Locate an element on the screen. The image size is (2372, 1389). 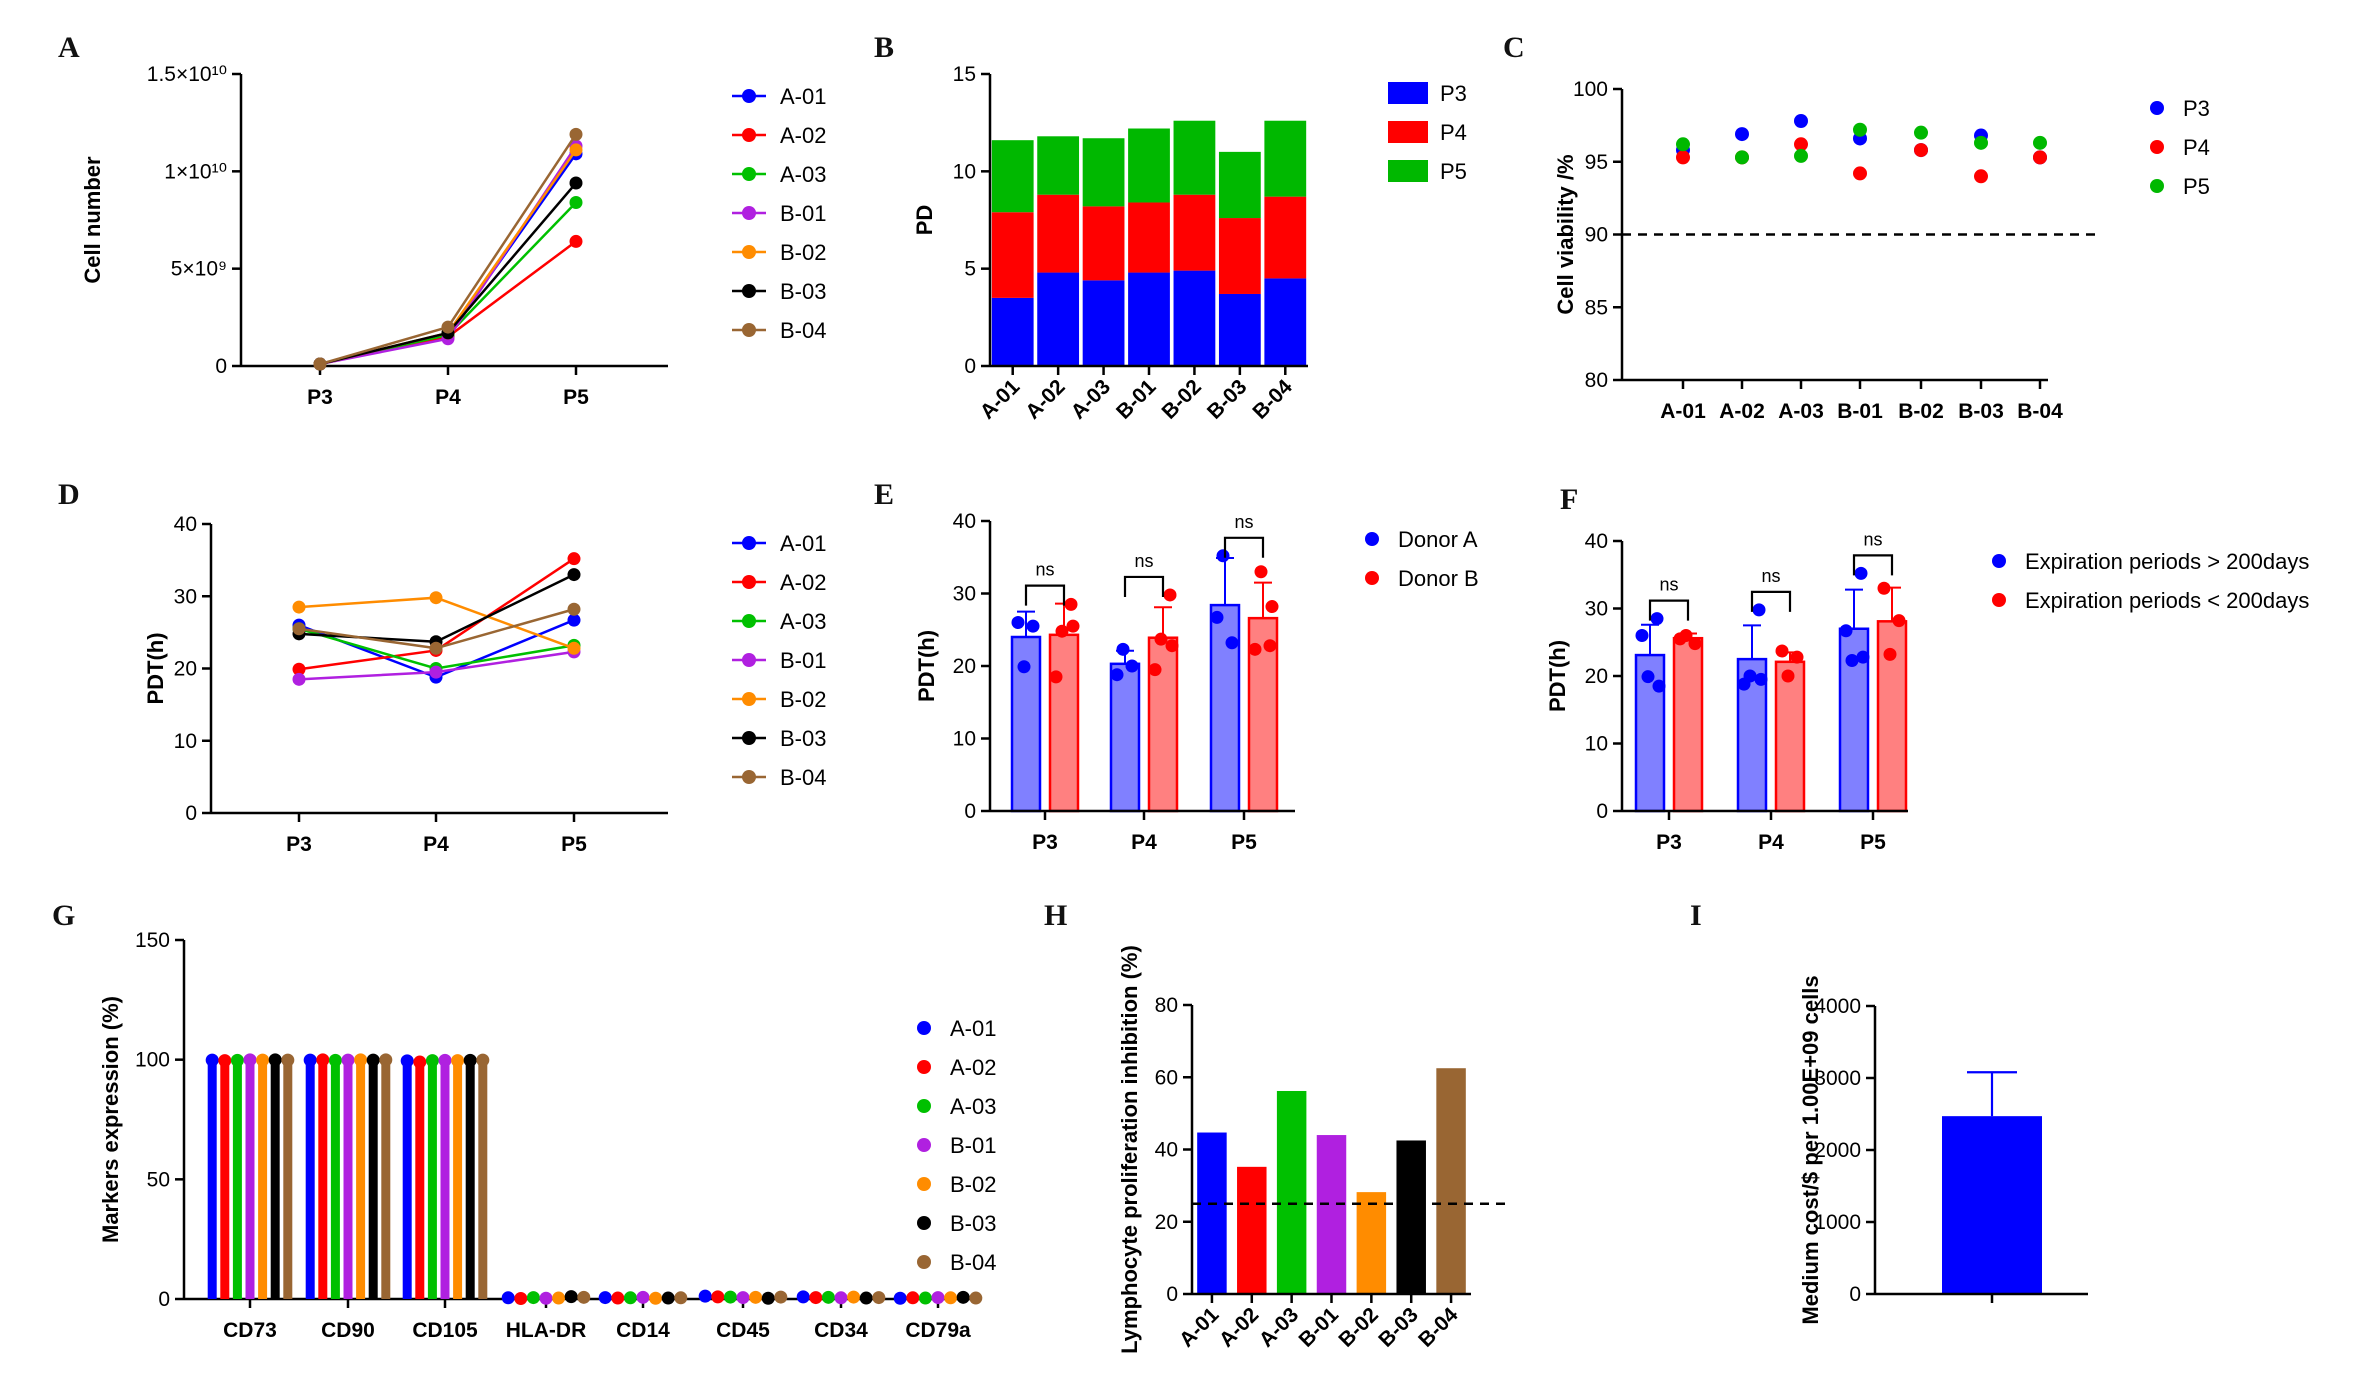
data-point-P5 is located at coordinates (2040, 142).